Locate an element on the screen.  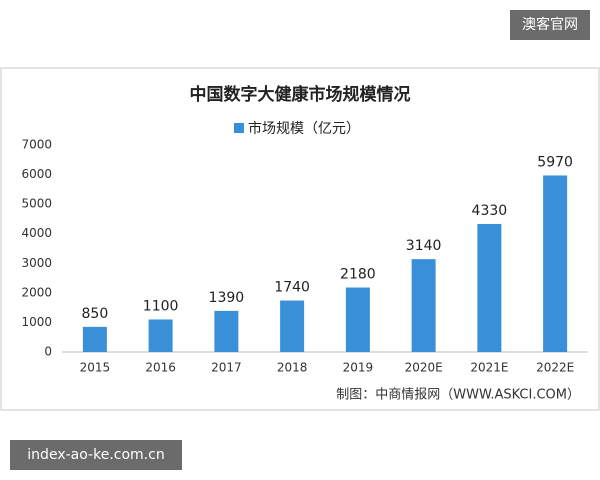
y-tick-label: 0 is located at coordinates (48, 352).